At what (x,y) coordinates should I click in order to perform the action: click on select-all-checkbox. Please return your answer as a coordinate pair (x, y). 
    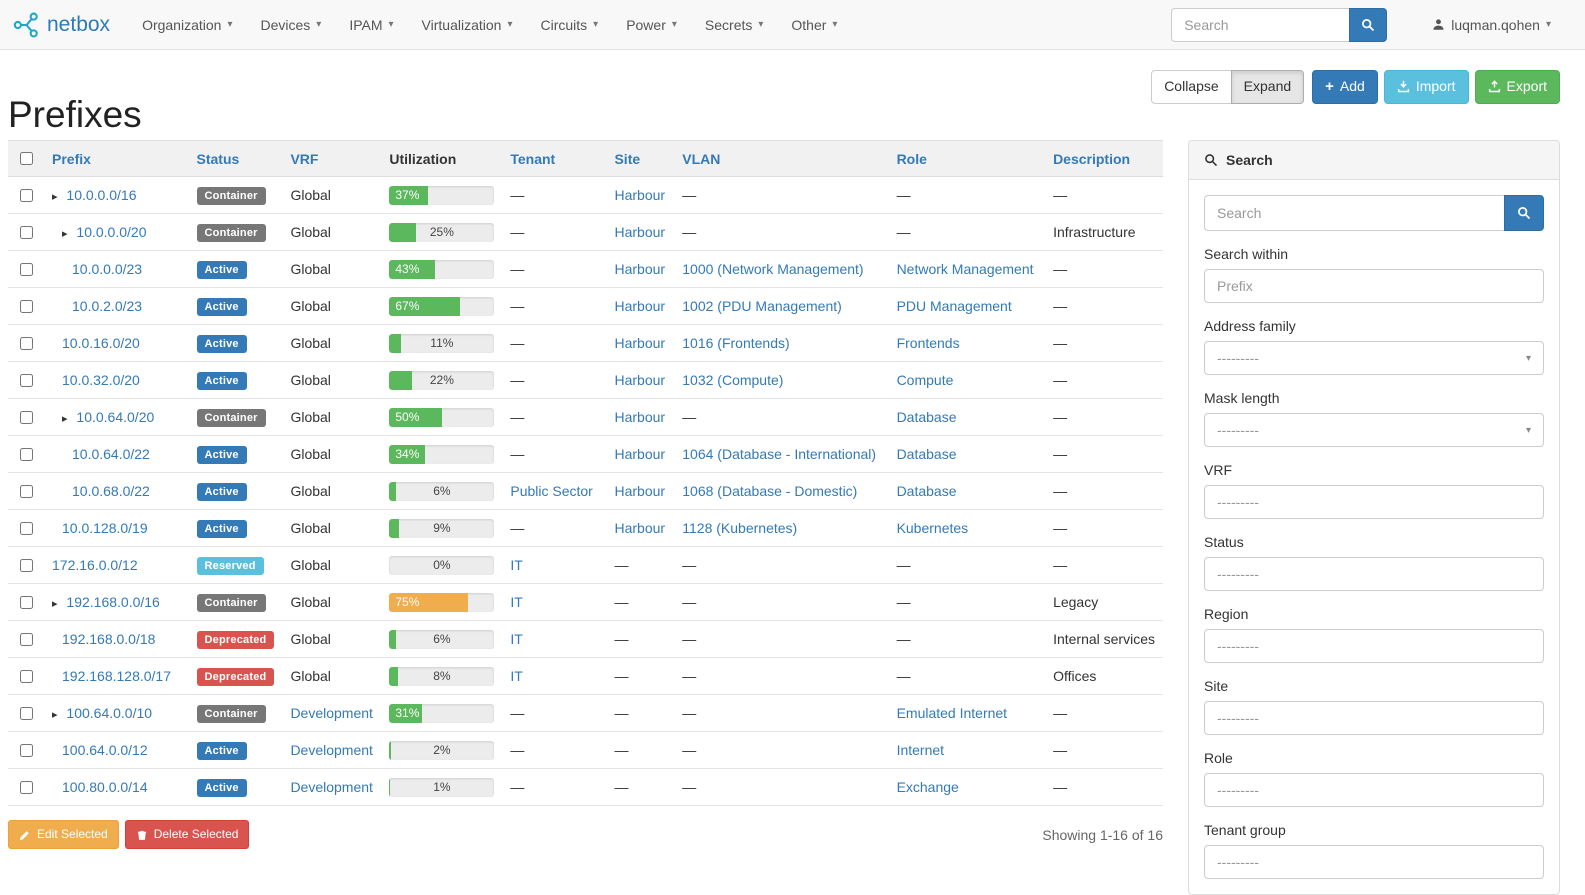
    Looking at the image, I should click on (26, 158).